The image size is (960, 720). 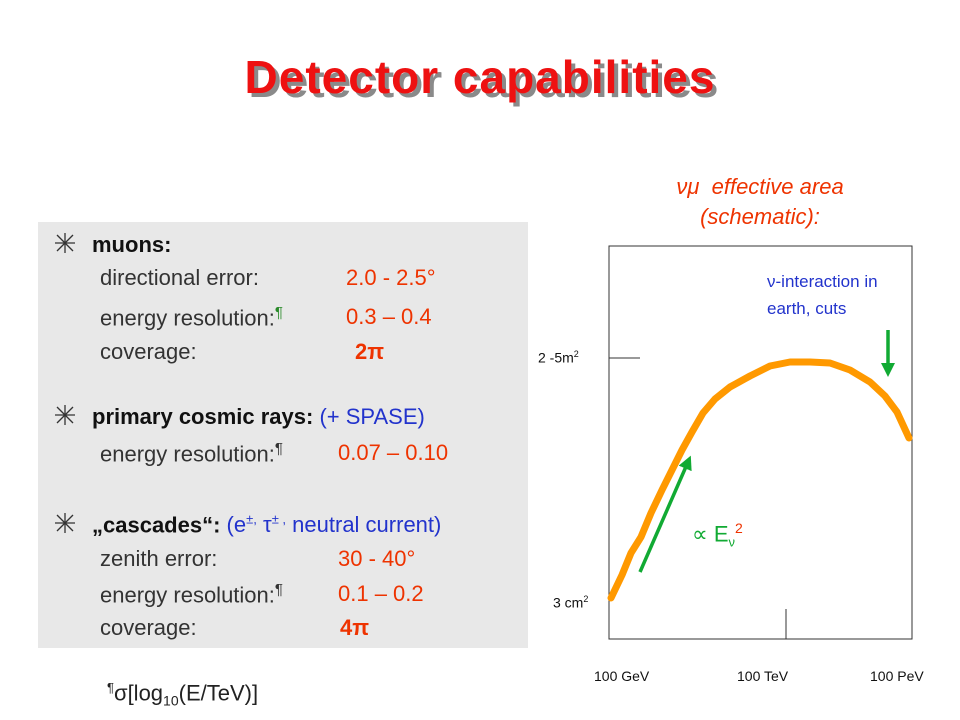 I want to click on cascades-note-sup2: ± ,, so click(x=279, y=519).